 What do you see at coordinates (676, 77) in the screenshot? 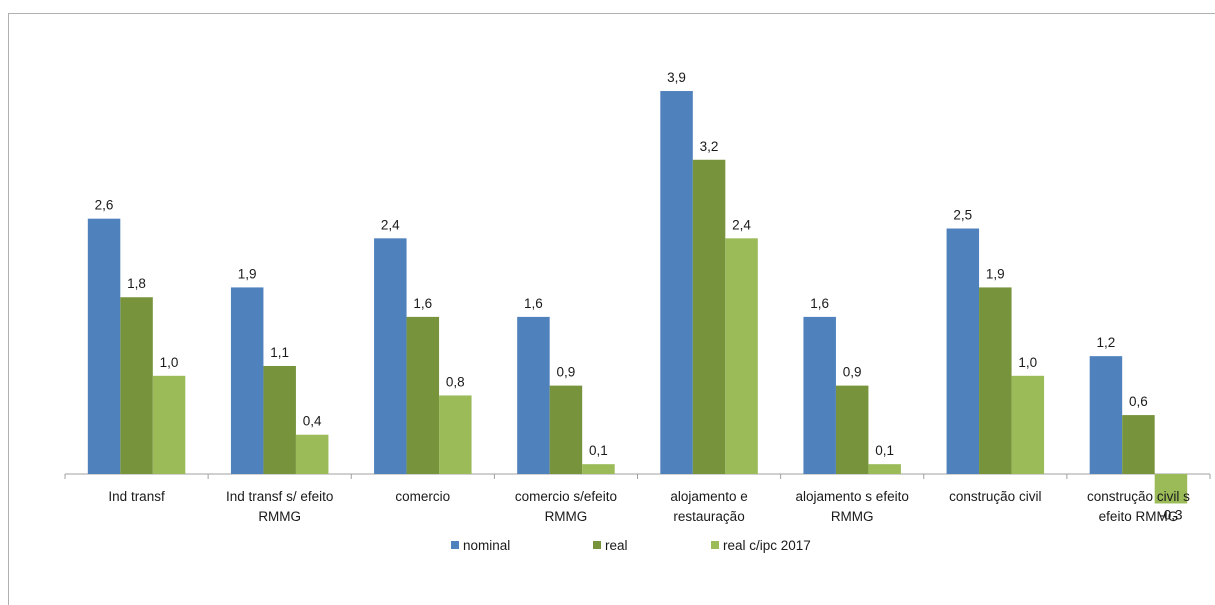
I see `data-label: 3,9` at bounding box center [676, 77].